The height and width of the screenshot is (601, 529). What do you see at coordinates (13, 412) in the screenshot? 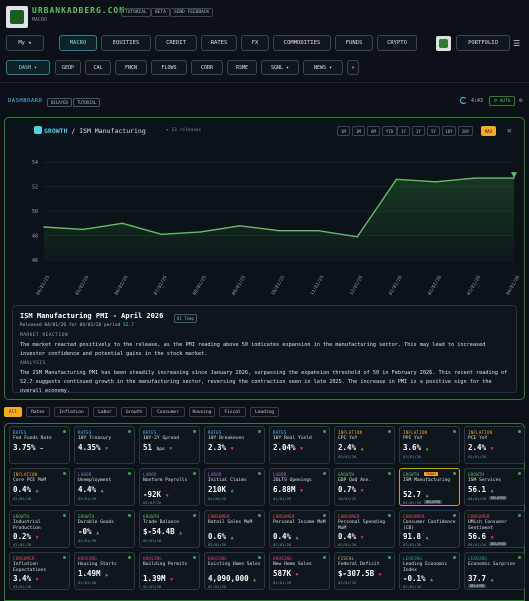
I see `filter-all: All` at bounding box center [13, 412].